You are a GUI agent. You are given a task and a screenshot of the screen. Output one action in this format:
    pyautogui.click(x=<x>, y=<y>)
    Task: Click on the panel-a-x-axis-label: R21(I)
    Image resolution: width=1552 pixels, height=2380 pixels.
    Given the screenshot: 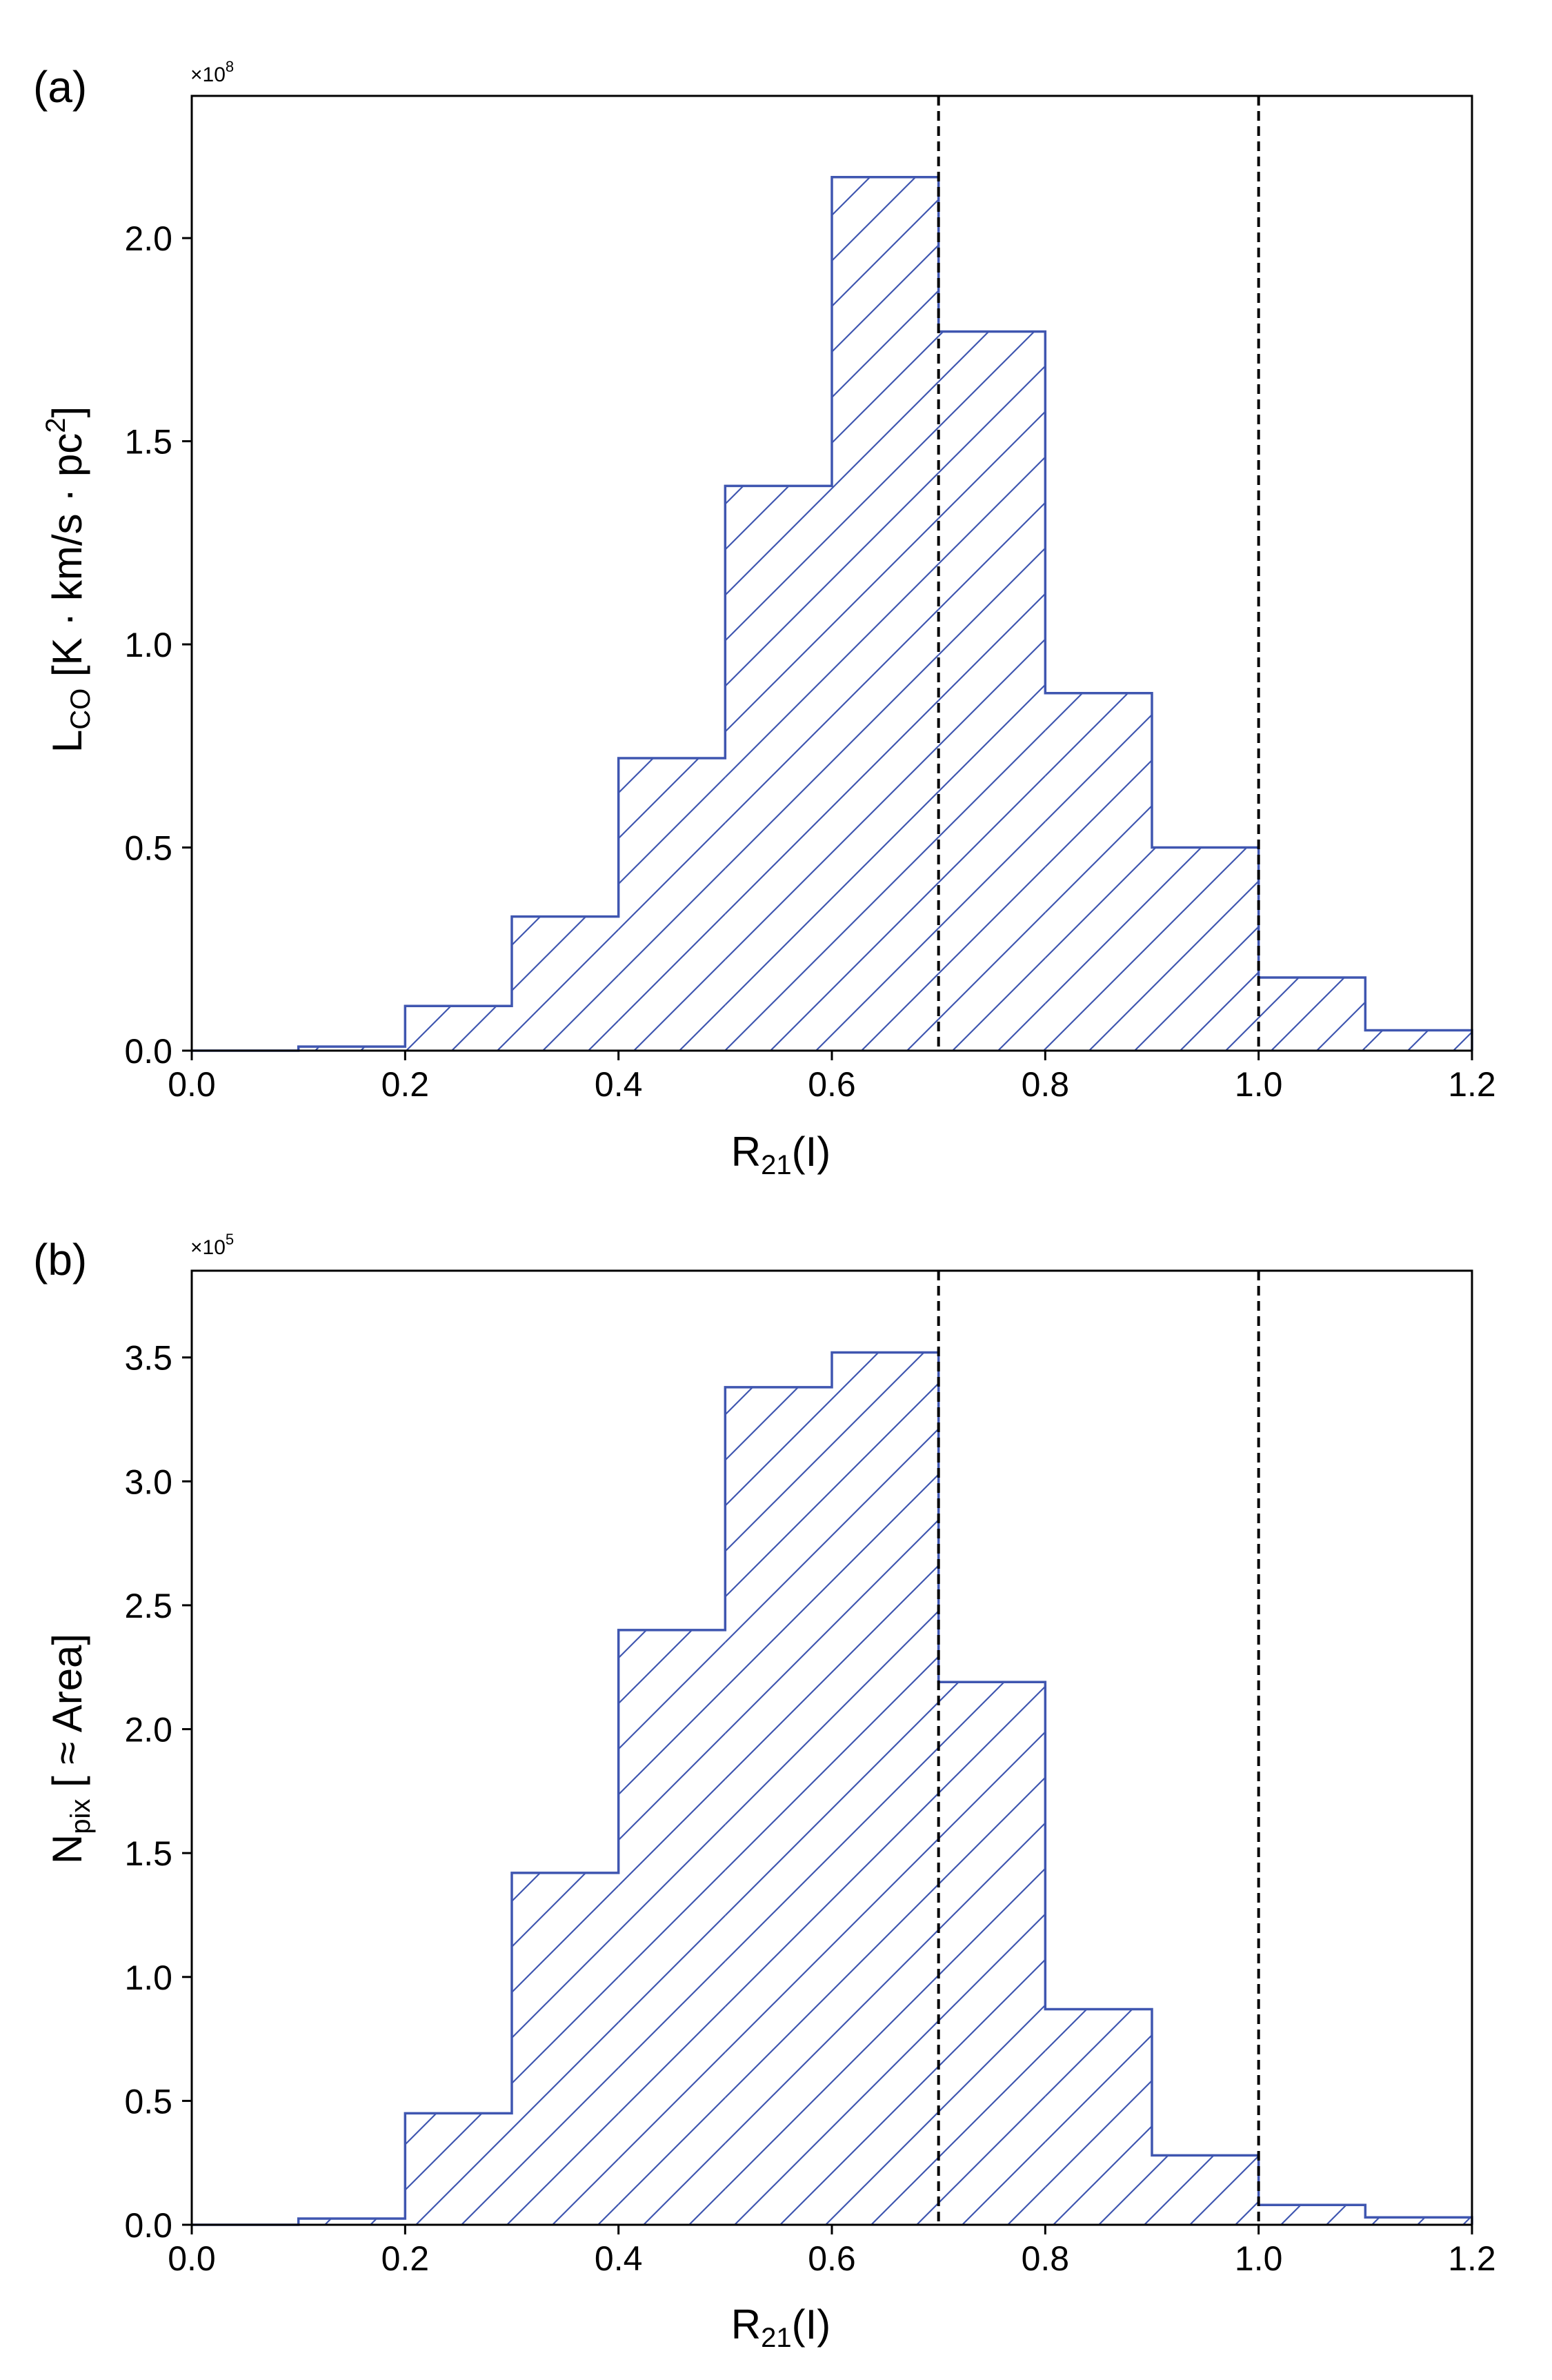 What is the action you would take?
    pyautogui.click(x=780, y=1154)
    